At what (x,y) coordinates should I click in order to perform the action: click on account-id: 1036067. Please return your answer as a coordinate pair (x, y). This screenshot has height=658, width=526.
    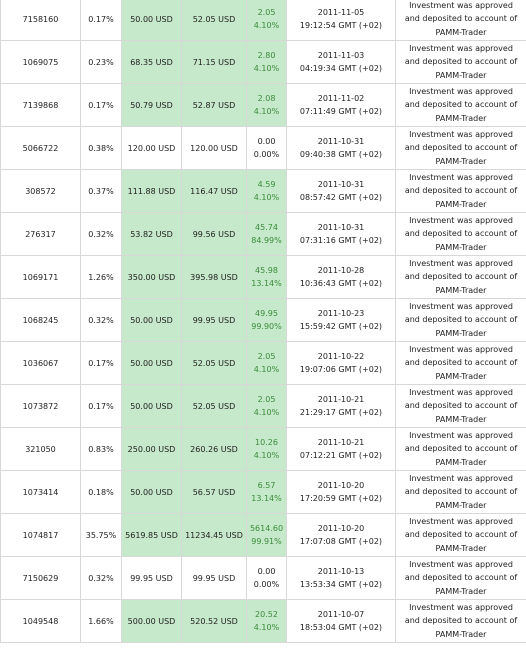
    Looking at the image, I should click on (40, 363).